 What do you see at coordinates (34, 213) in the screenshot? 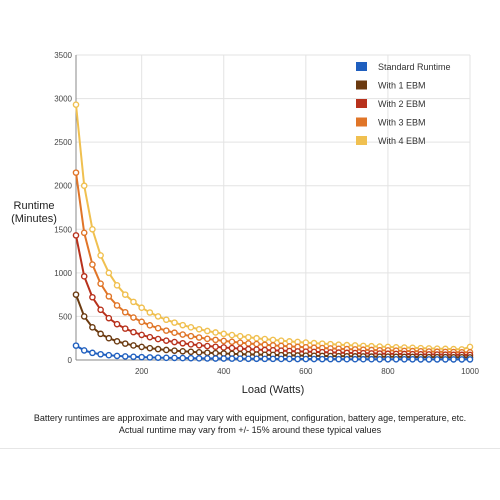
I see `y-axis-label: Runtime (Minutes)` at bounding box center [34, 213].